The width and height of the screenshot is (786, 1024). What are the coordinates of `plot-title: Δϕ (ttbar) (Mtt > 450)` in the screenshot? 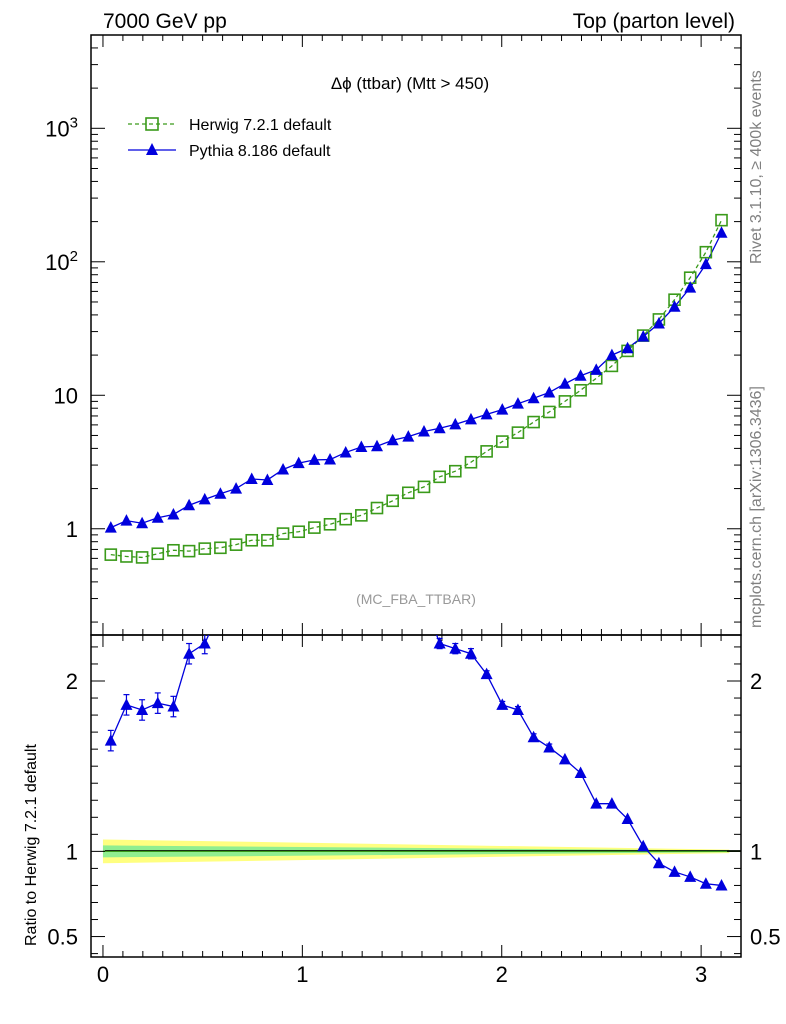 It's located at (410, 83).